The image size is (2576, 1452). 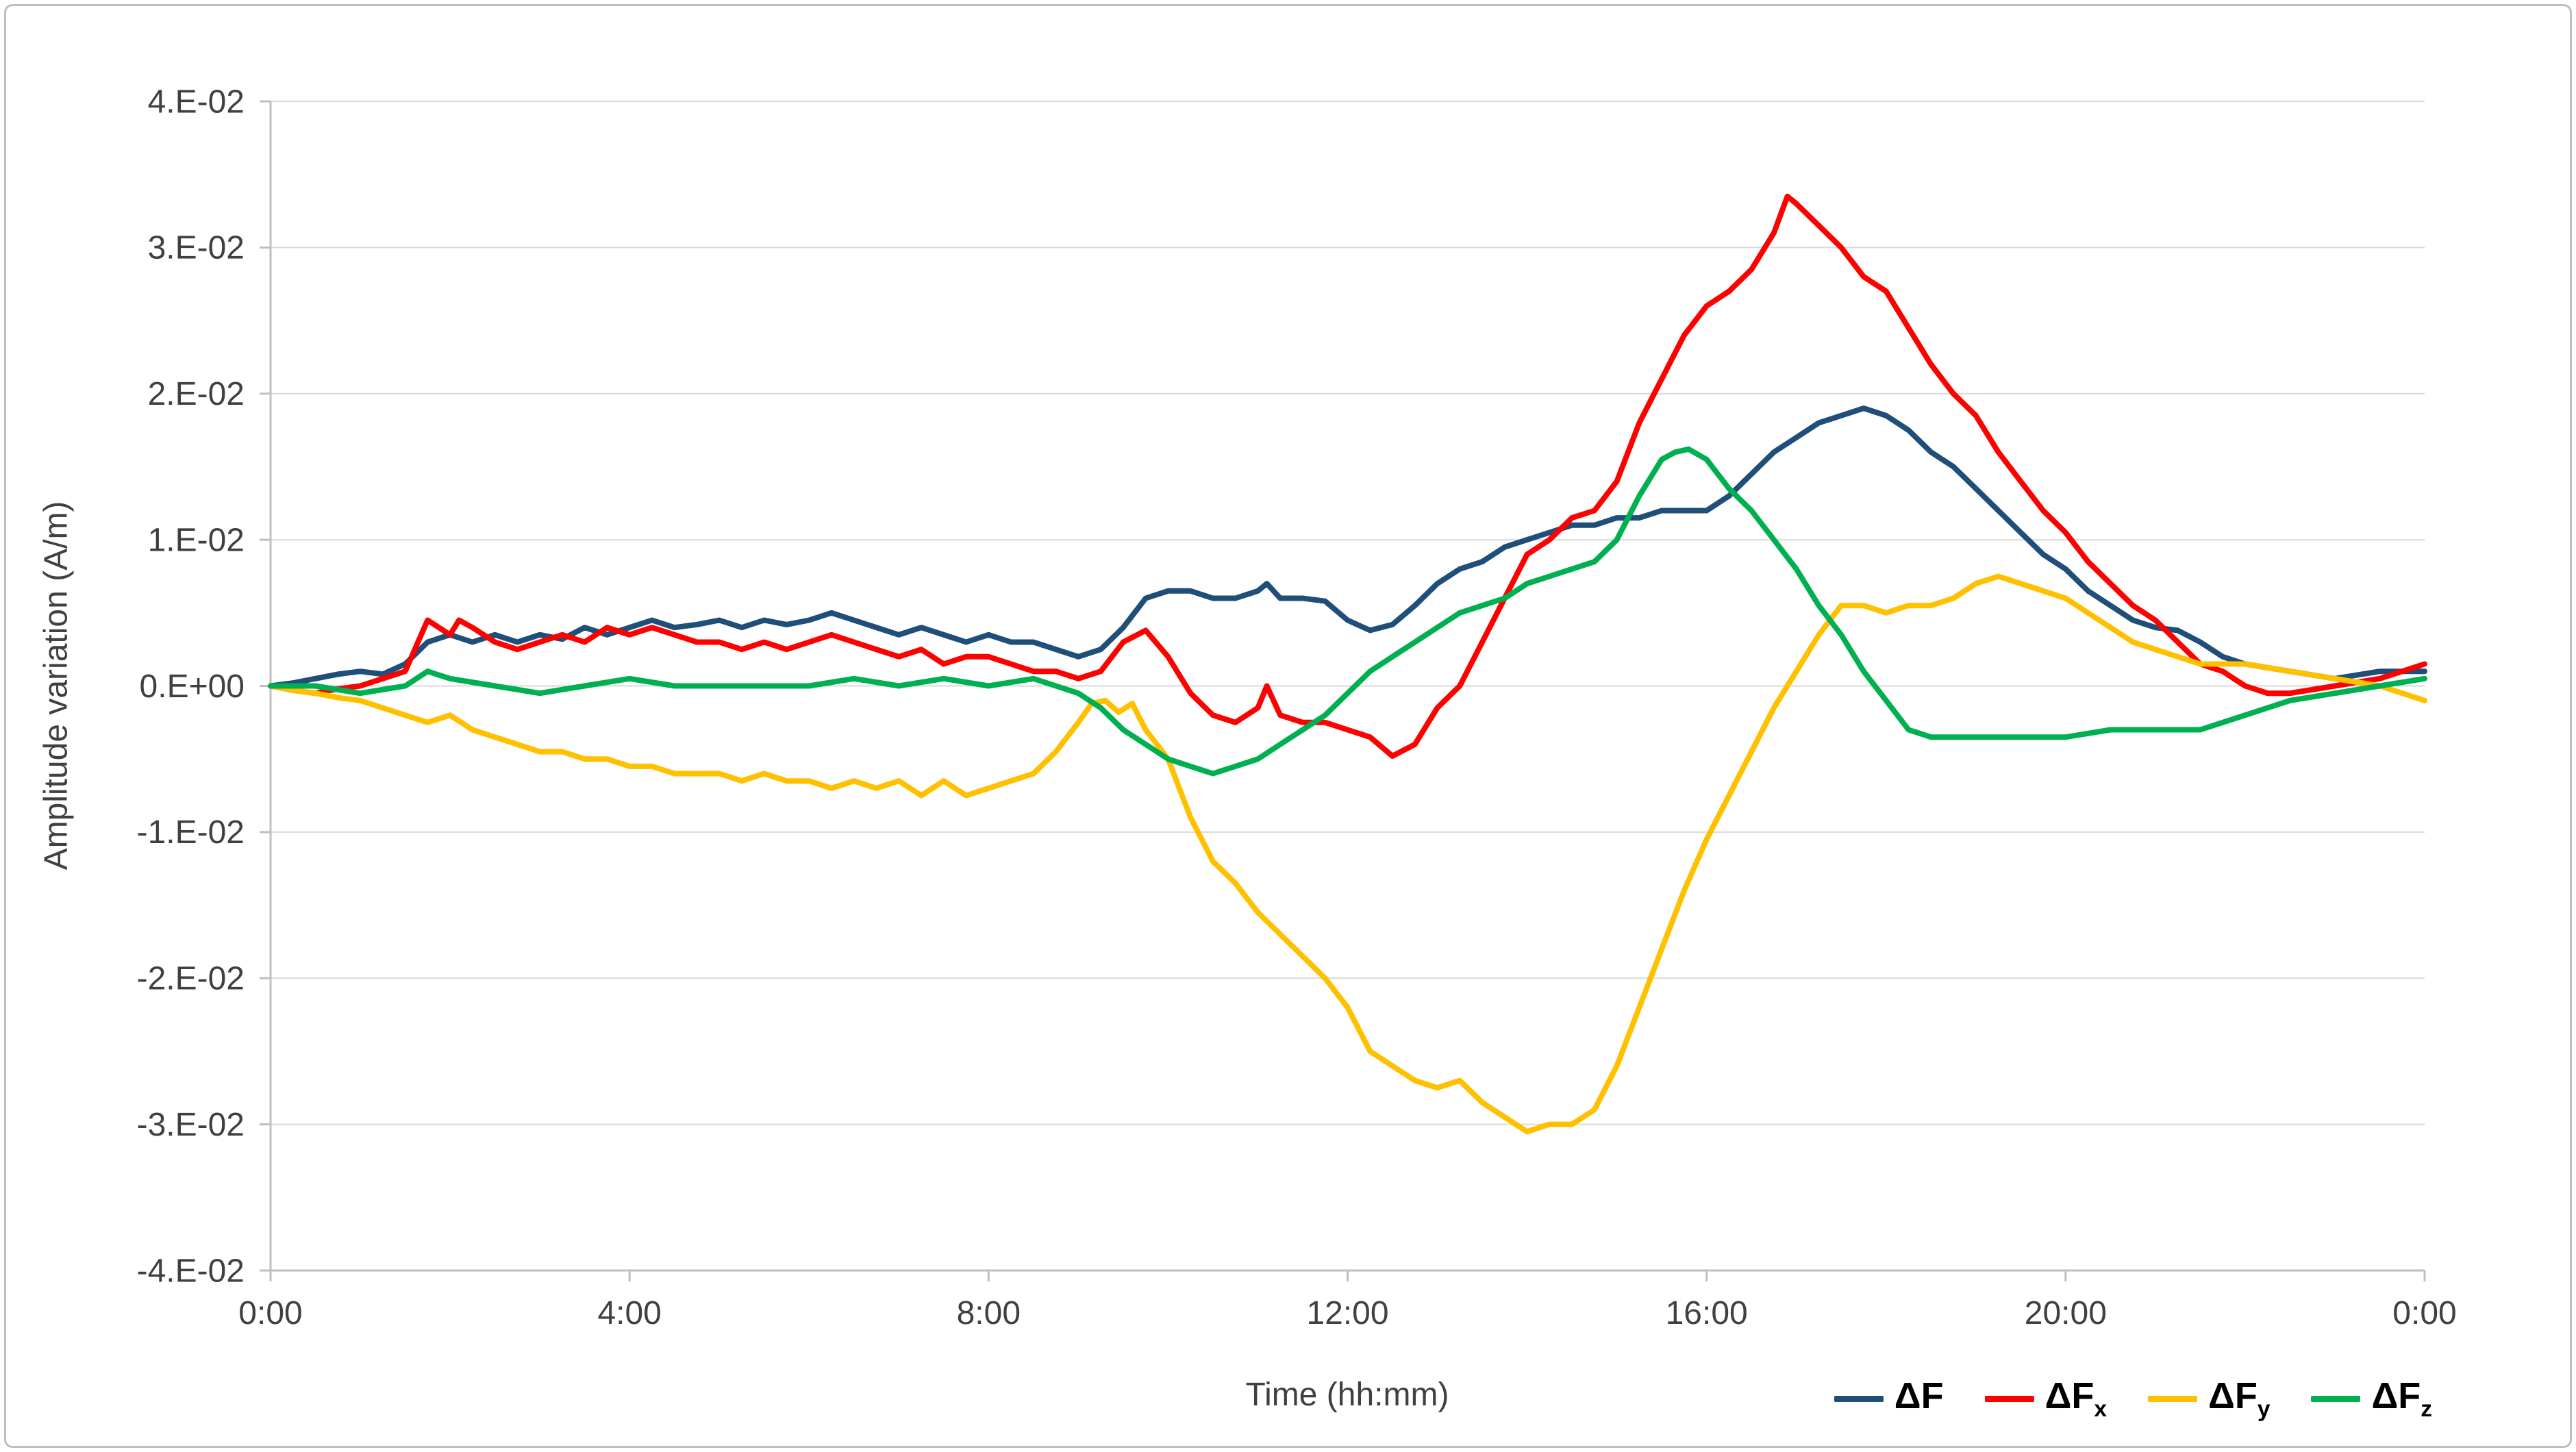 I want to click on legend-line-sample-dfy, so click(x=2173, y=1398).